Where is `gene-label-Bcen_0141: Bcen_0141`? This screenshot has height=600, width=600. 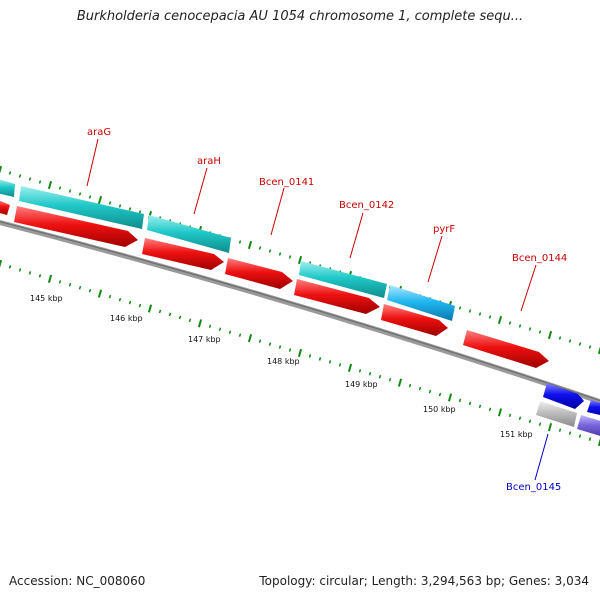 gene-label-Bcen_0141: Bcen_0141 is located at coordinates (286, 182).